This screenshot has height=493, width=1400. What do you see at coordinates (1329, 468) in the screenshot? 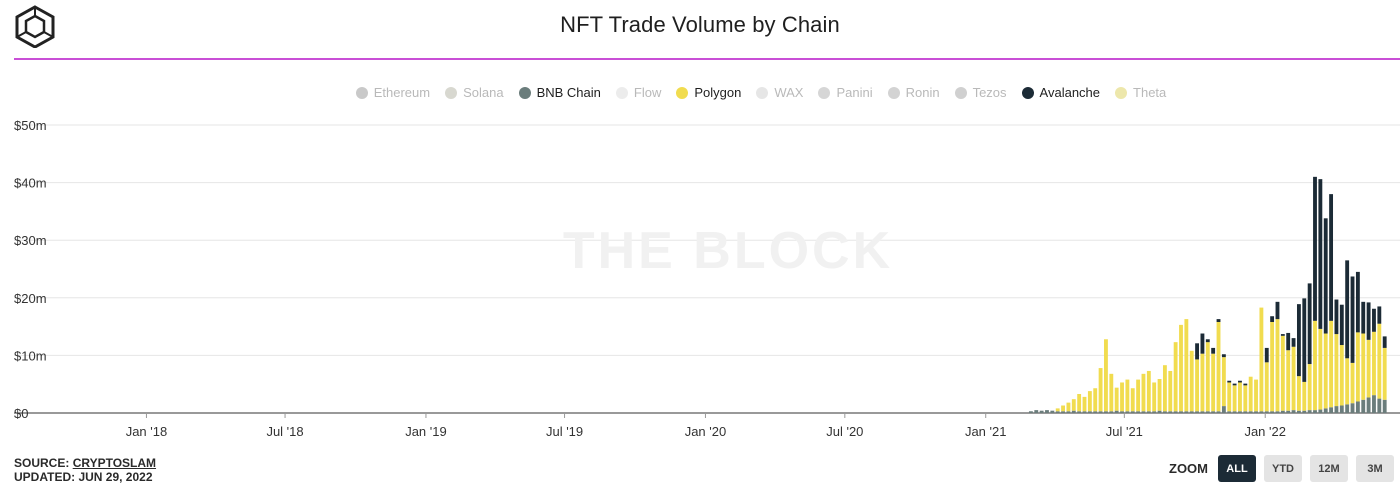
I see `zoom-12m-button: 12M` at bounding box center [1329, 468].